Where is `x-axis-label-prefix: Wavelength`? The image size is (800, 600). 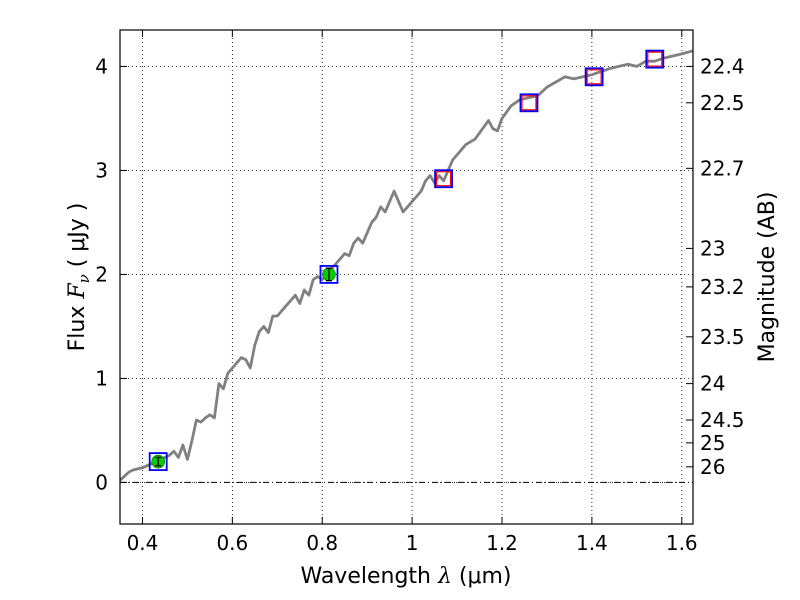
x-axis-label-prefix: Wavelength is located at coordinates (369, 576).